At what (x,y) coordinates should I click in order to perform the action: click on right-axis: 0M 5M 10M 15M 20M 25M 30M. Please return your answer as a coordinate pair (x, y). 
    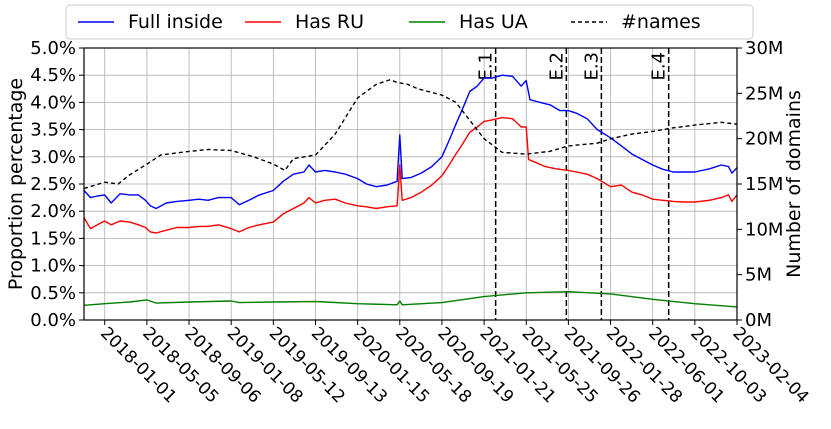
    Looking at the image, I should click on (760, 184).